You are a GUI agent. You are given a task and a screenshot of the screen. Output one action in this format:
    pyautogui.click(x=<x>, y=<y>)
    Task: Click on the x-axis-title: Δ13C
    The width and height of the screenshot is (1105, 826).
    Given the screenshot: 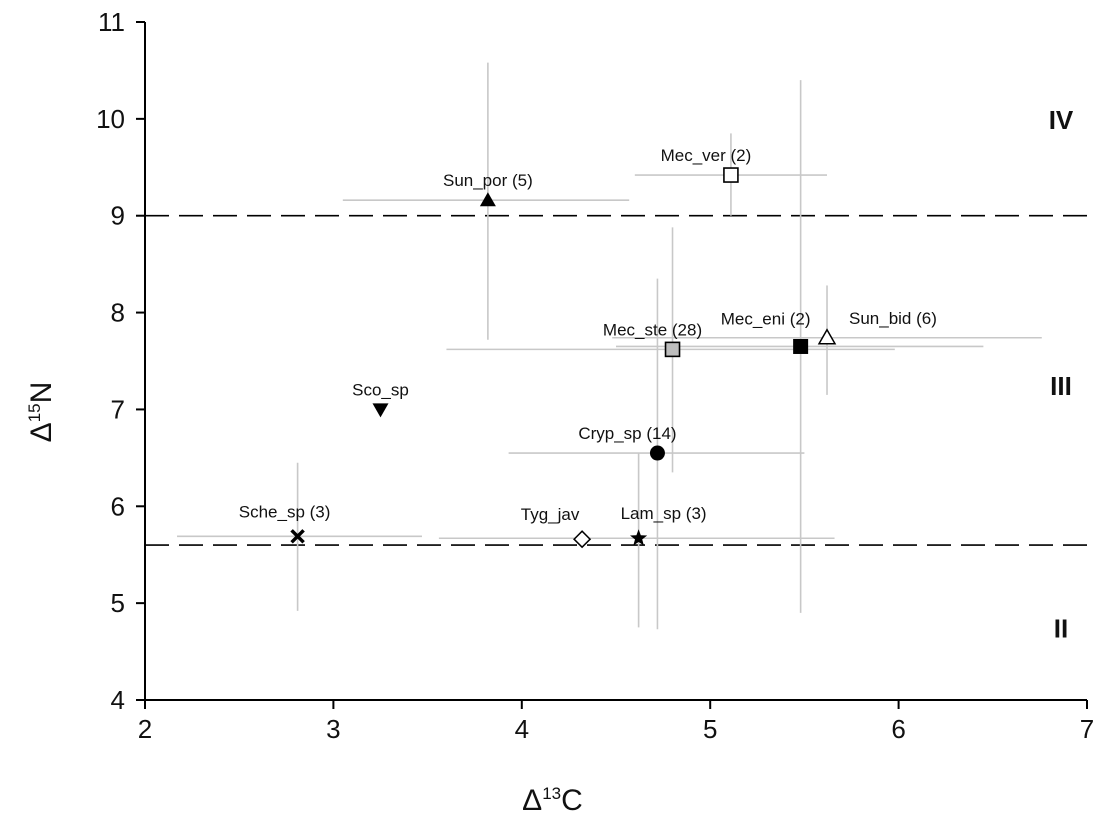 What is the action you would take?
    pyautogui.click(x=552, y=800)
    